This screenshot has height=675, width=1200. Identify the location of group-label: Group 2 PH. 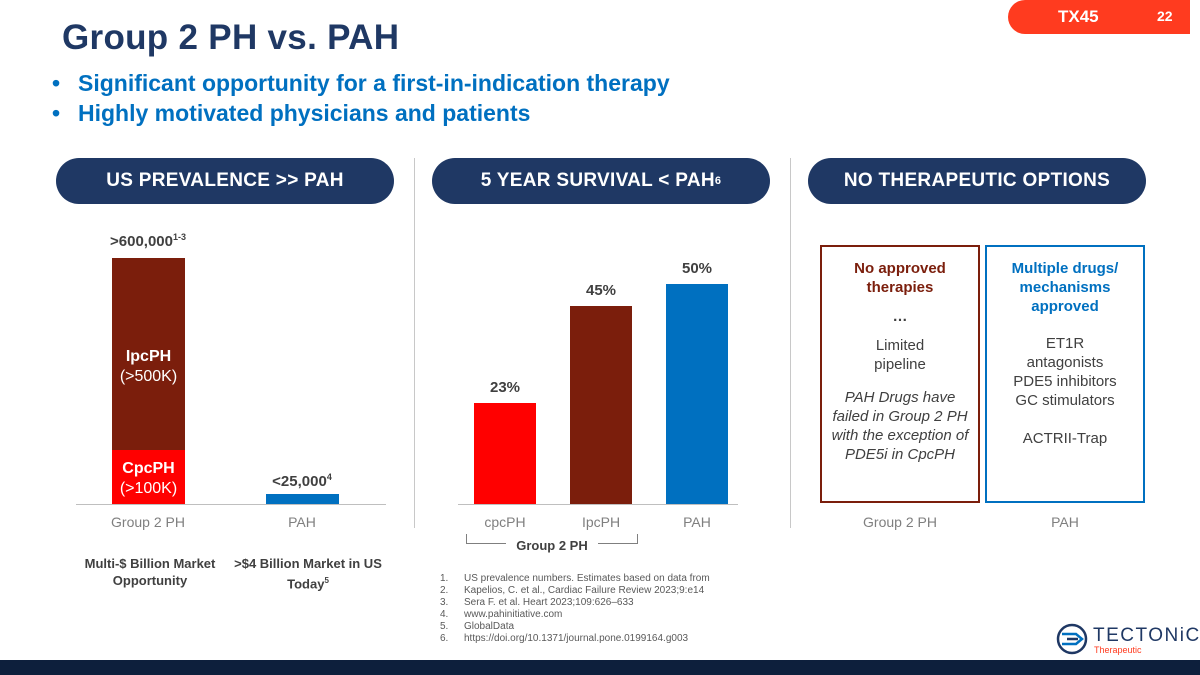
(552, 545).